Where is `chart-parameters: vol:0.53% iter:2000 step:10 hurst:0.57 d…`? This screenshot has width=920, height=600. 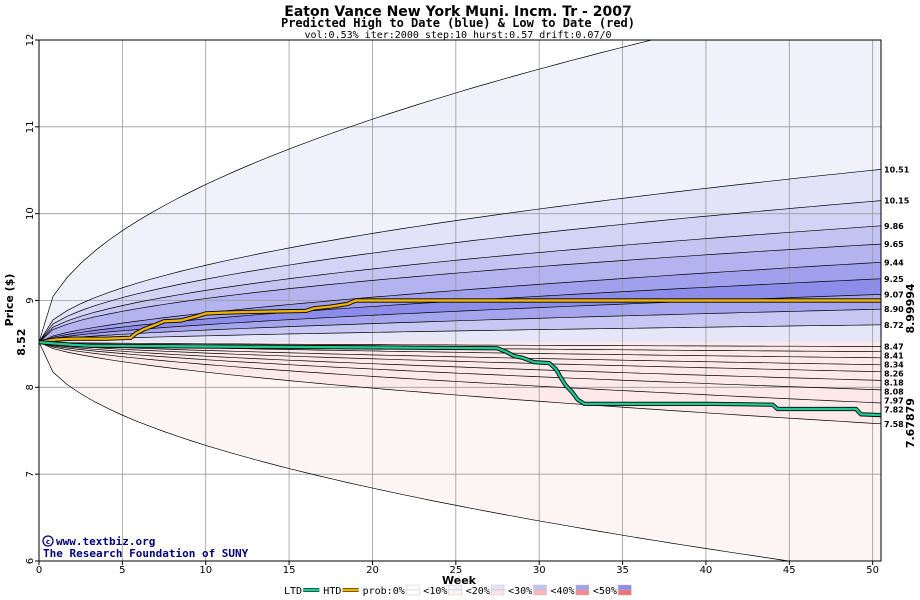
chart-parameters: vol:0.53% iter:2000 step:10 hurst:0.57 d… is located at coordinates (457, 35).